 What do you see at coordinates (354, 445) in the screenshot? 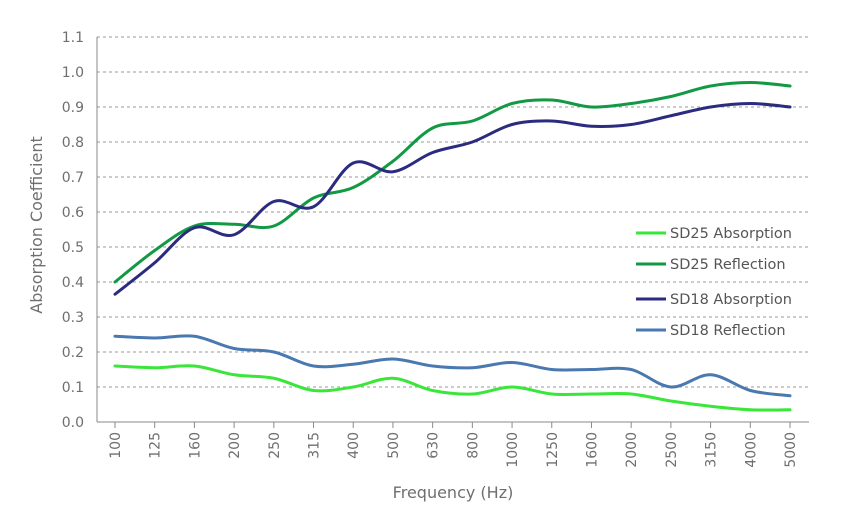
I see `x-tick-label: 400` at bounding box center [354, 445].